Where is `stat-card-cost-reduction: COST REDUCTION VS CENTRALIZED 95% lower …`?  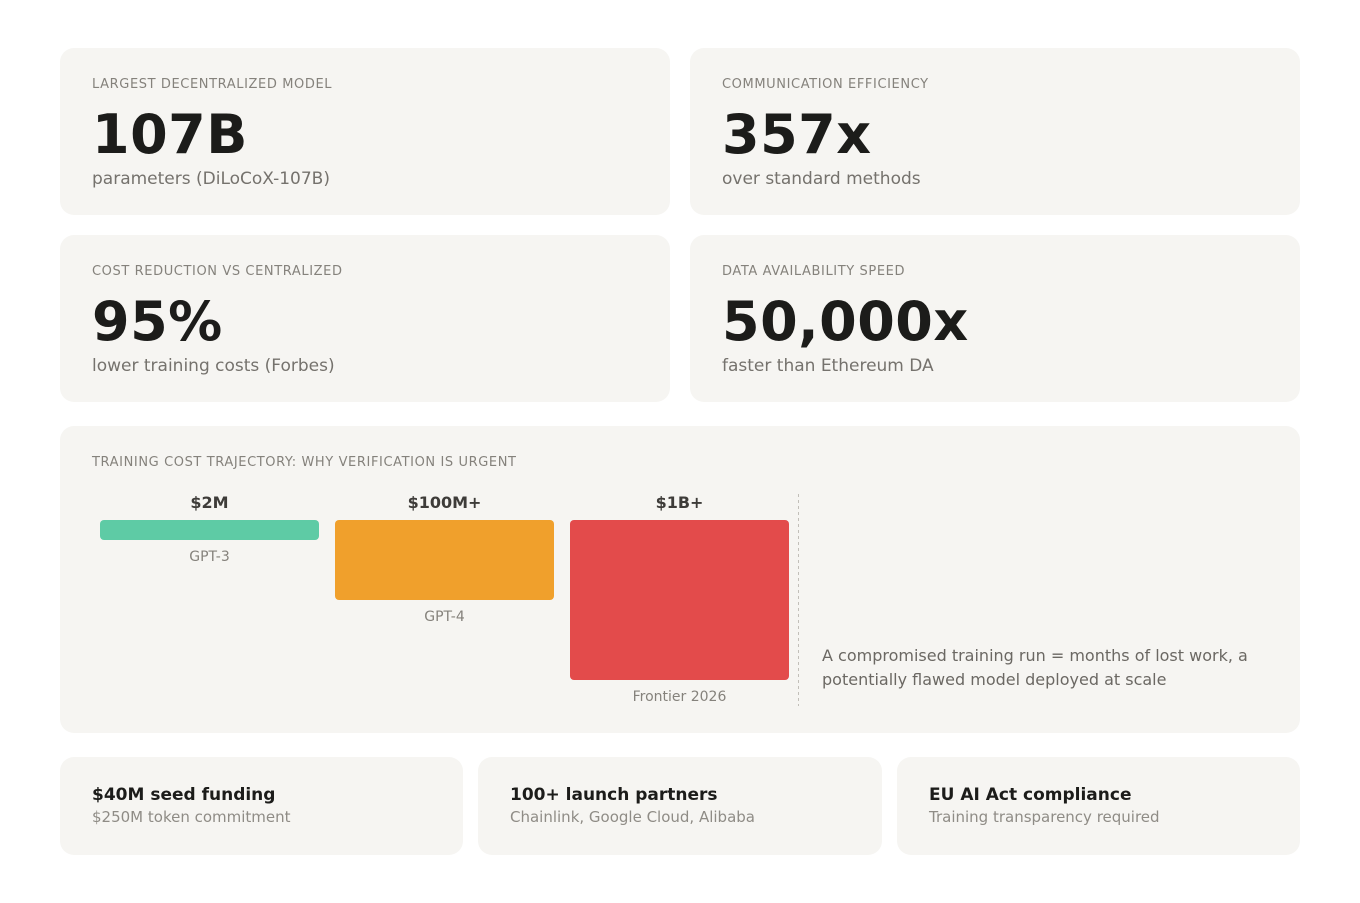
stat-card-cost-reduction: COST REDUCTION VS CENTRALIZED 95% lower … is located at coordinates (365, 318).